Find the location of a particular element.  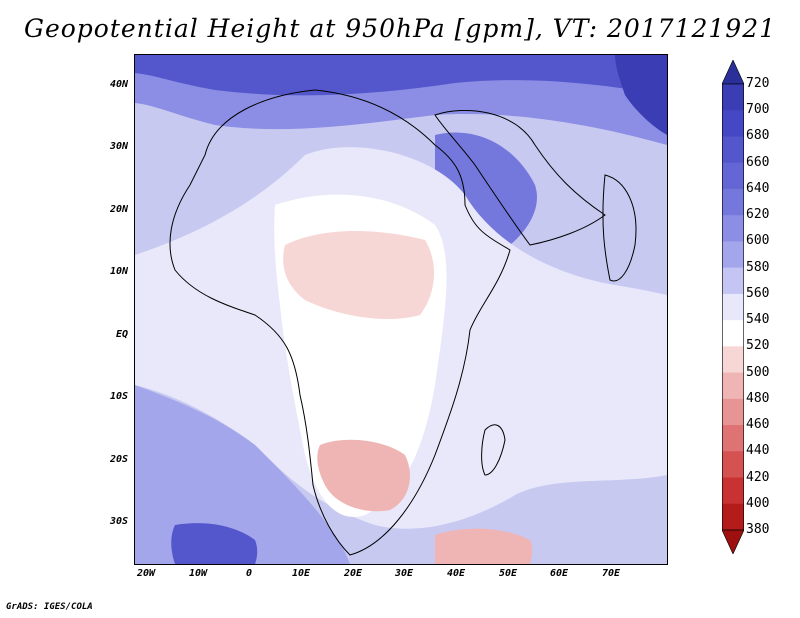

lon-label: 20E is located at coordinates (353, 573).